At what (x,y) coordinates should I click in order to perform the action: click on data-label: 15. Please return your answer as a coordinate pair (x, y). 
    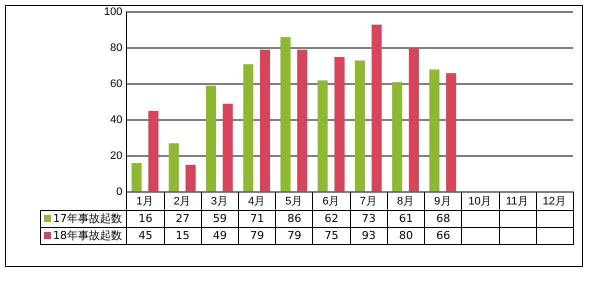
    Looking at the image, I should click on (183, 235).